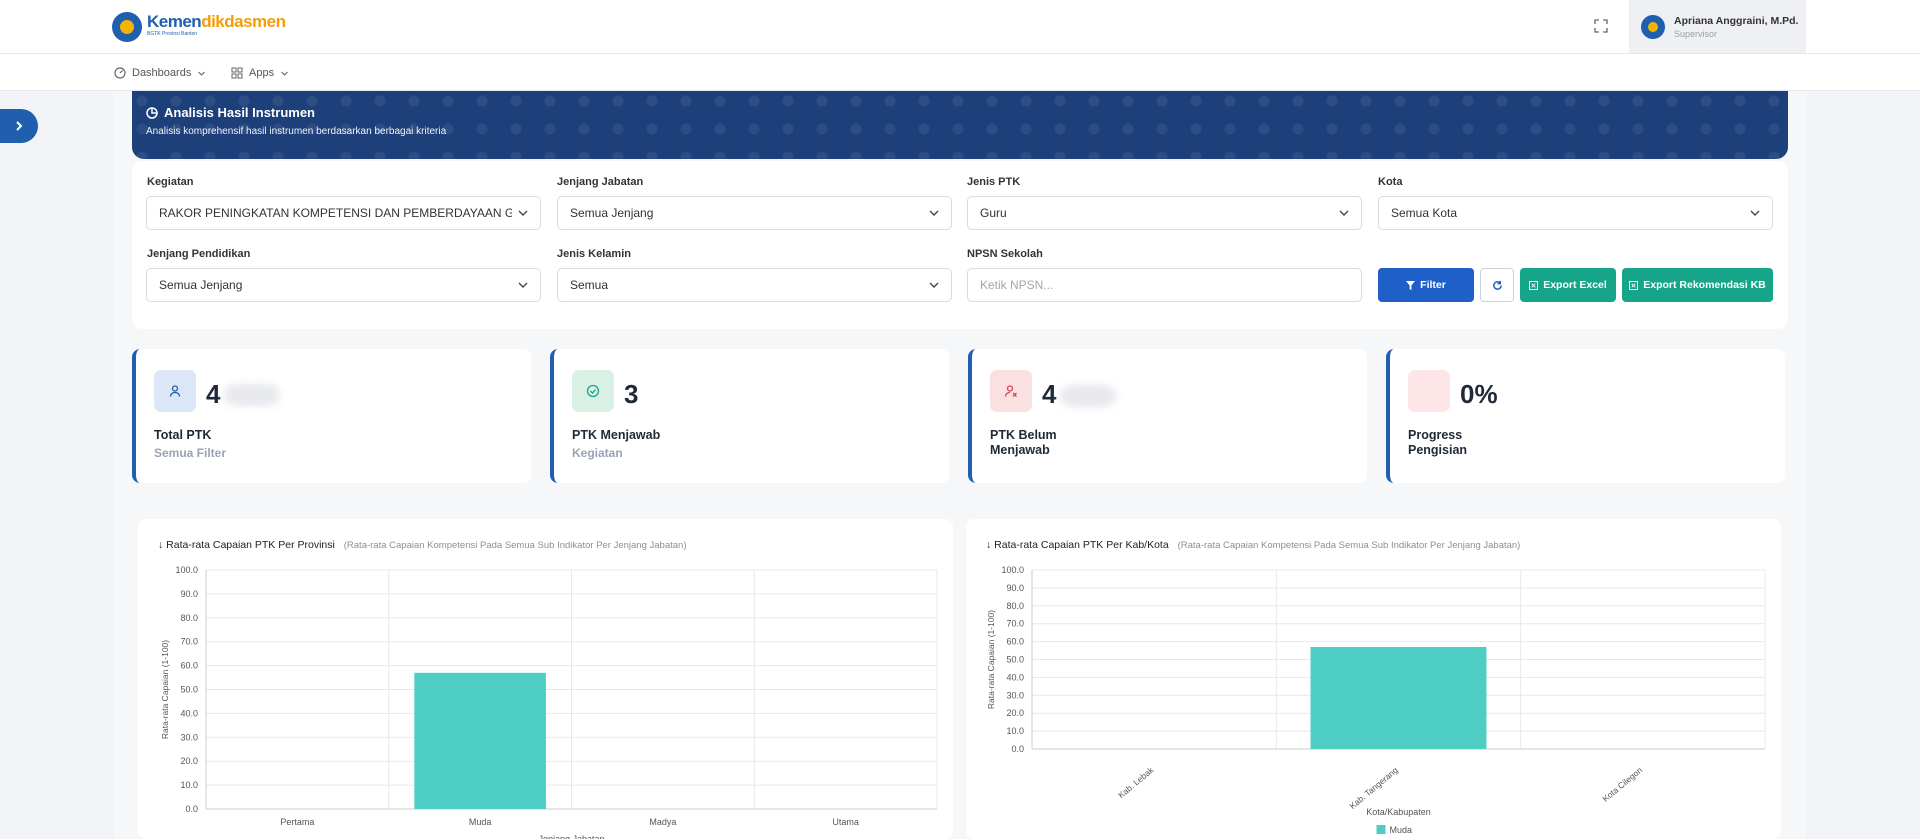 The height and width of the screenshot is (839, 1920). Describe the element at coordinates (216, 21) in the screenshot. I see `logo-name: Kemendikdasmen` at that location.